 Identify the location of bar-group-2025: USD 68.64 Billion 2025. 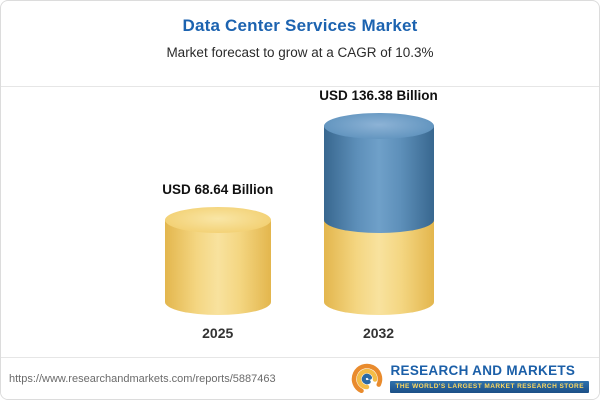
(217, 261).